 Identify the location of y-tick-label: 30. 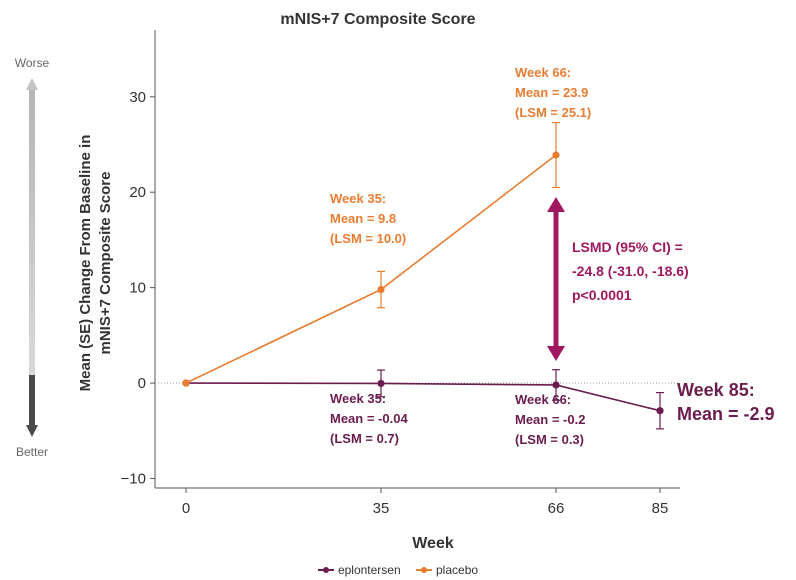
(137, 97).